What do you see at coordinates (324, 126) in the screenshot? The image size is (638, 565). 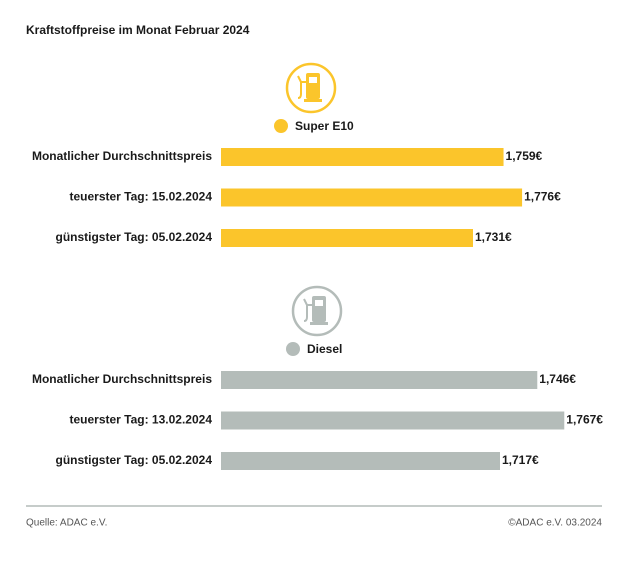 I see `legend-label: Super E10` at bounding box center [324, 126].